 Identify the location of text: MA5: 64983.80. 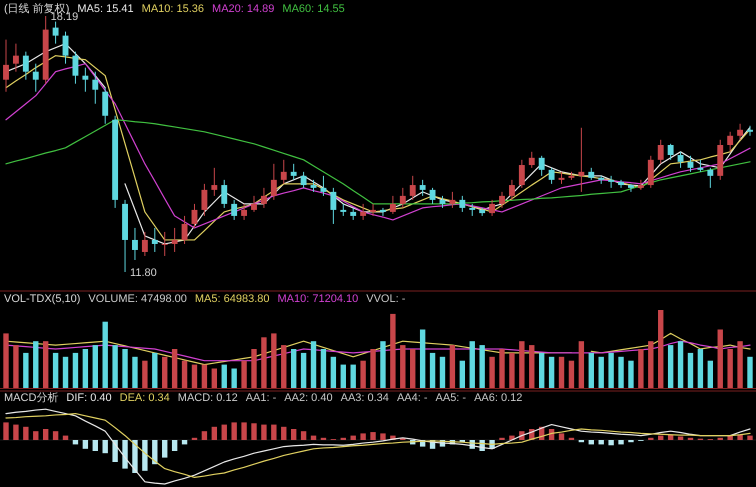
(232, 299).